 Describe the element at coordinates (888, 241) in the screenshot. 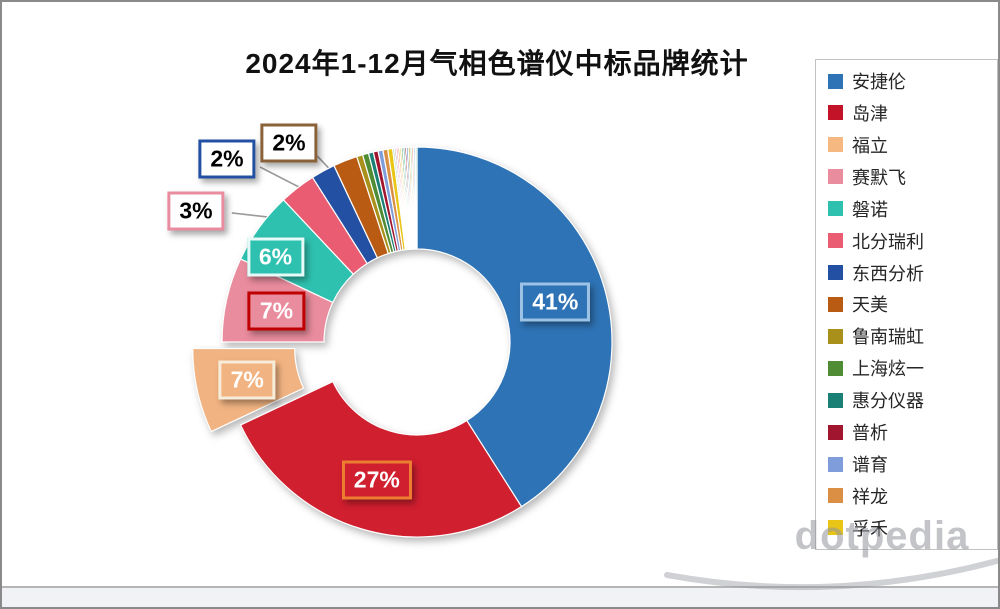

I see `legend-label: 北分瑞利` at that location.